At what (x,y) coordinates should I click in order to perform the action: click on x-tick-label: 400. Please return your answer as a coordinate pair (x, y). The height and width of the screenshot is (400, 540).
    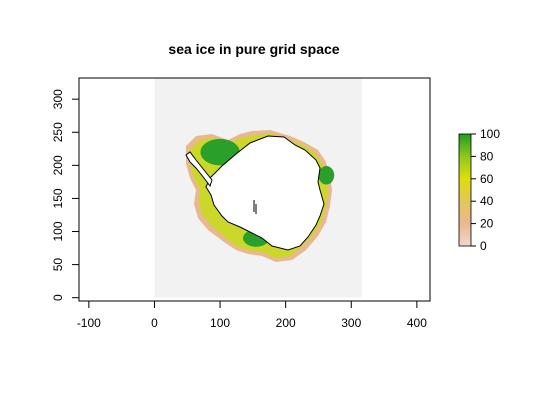
    Looking at the image, I should click on (417, 323).